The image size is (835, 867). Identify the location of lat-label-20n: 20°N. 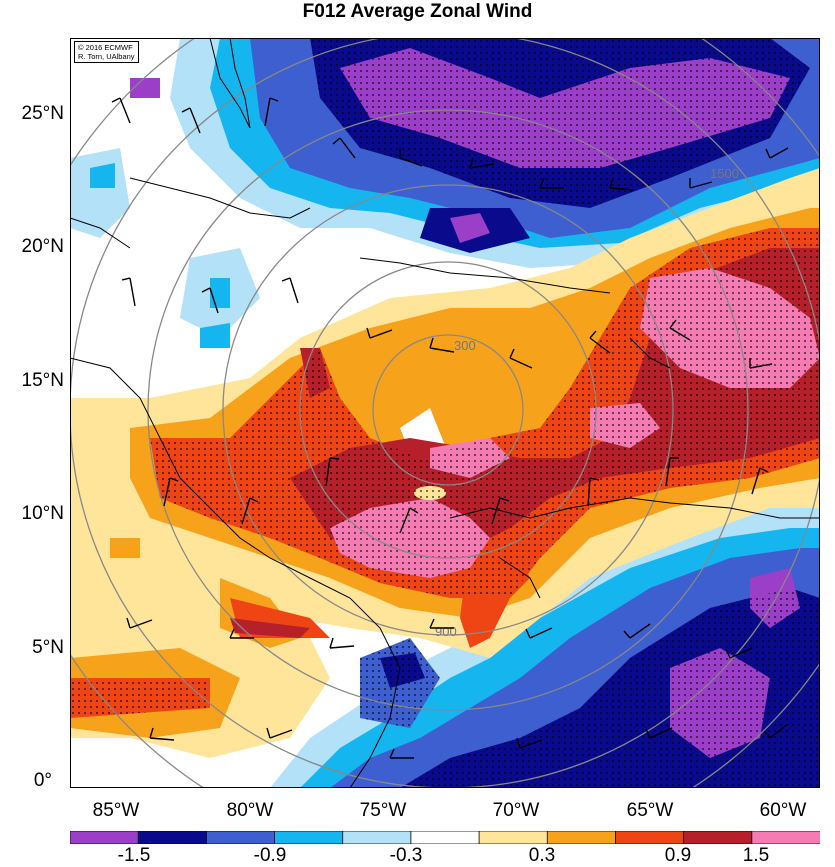
(42, 246).